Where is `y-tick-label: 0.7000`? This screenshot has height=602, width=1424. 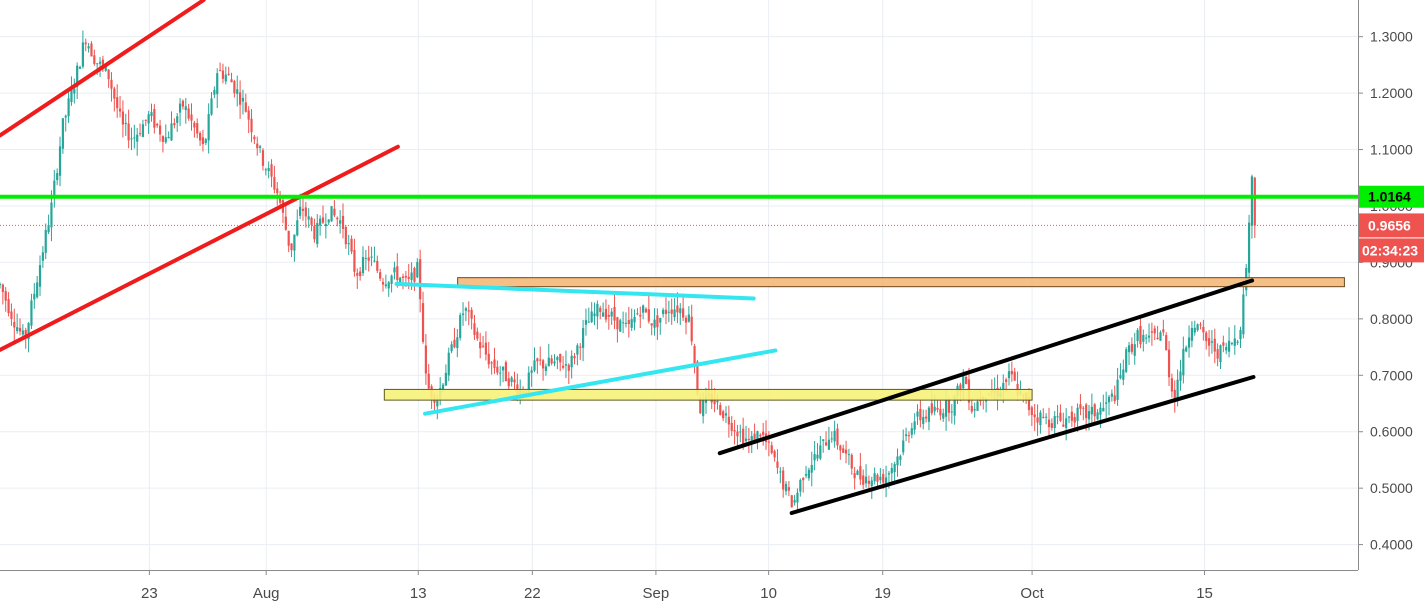
y-tick-label: 0.7000 is located at coordinates (1391, 375).